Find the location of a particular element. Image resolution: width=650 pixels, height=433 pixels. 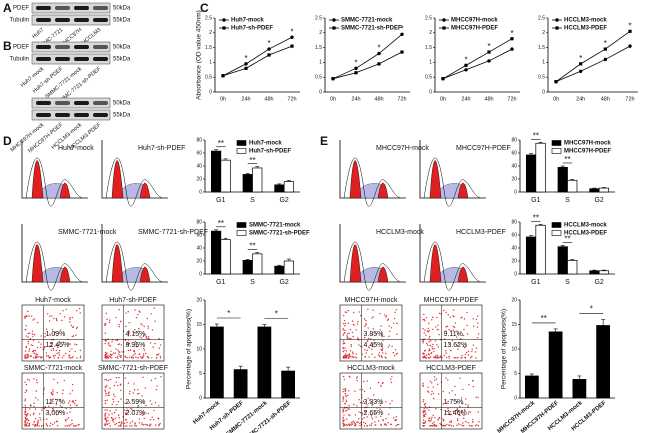

significance: ** is located at coordinates (567, 159).